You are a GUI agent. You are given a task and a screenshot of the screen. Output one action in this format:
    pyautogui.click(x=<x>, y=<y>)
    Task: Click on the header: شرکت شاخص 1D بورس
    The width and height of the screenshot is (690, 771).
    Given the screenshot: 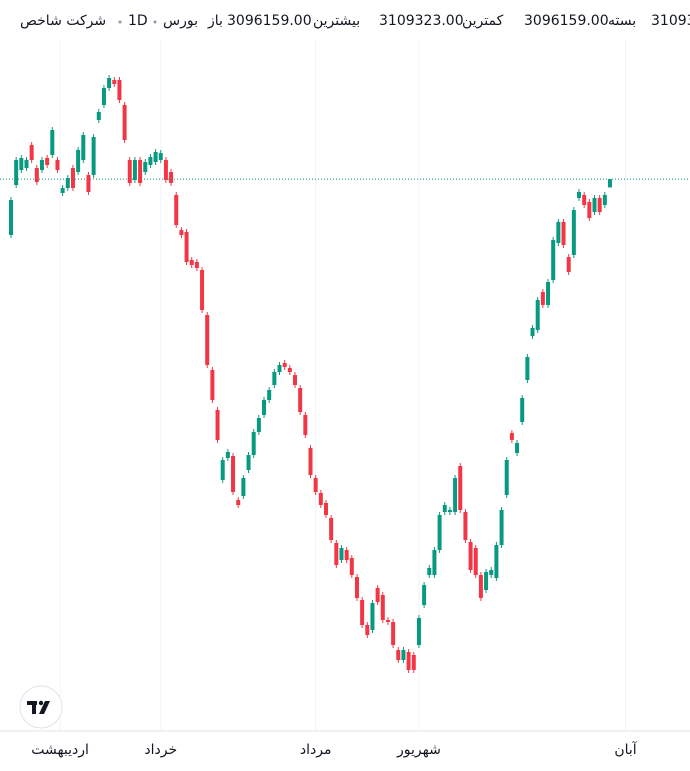 What is the action you would take?
    pyautogui.click(x=109, y=21)
    